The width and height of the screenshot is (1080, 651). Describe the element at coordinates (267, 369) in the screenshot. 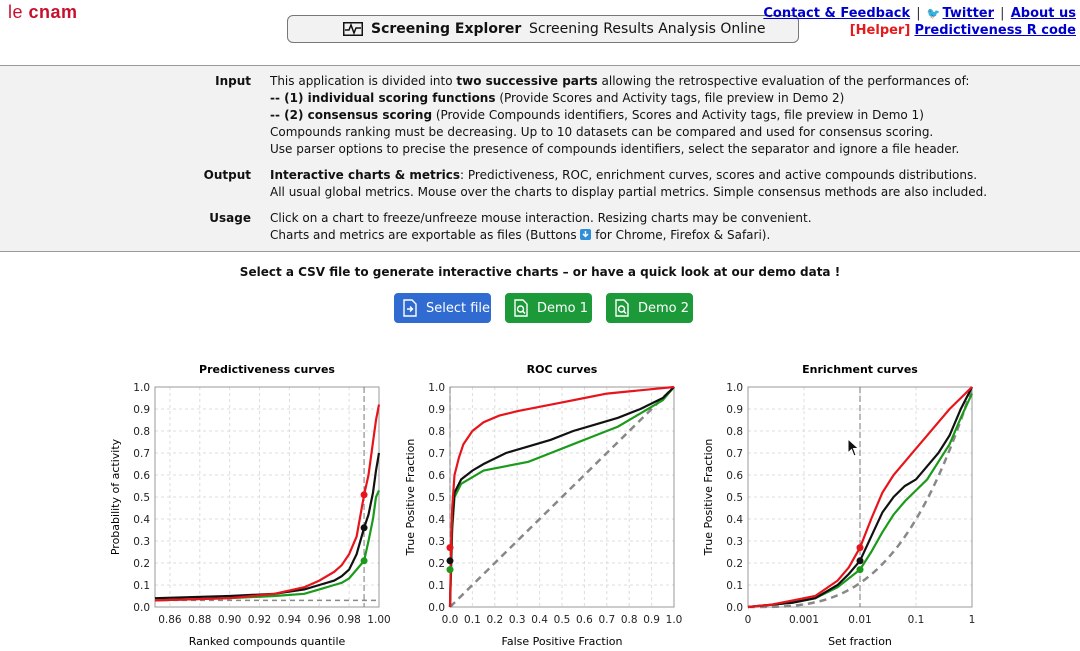

I see `chart-title: Predictiveness curves` at that location.